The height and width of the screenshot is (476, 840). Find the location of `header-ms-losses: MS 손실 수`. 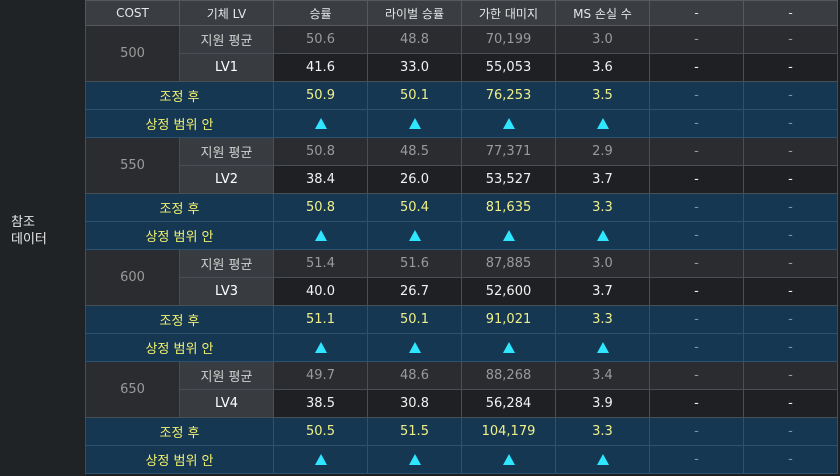

header-ms-losses: MS 손실 수 is located at coordinates (602, 13).